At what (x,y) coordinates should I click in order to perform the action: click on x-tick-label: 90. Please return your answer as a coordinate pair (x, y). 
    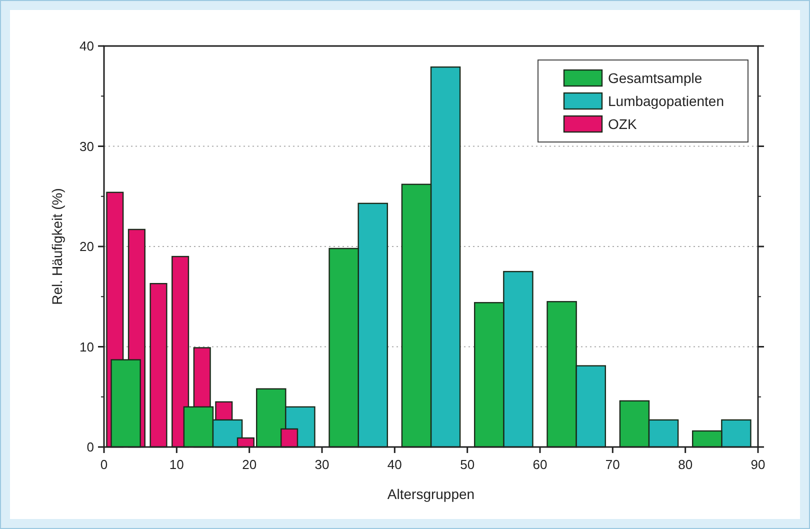
    Looking at the image, I should click on (758, 464).